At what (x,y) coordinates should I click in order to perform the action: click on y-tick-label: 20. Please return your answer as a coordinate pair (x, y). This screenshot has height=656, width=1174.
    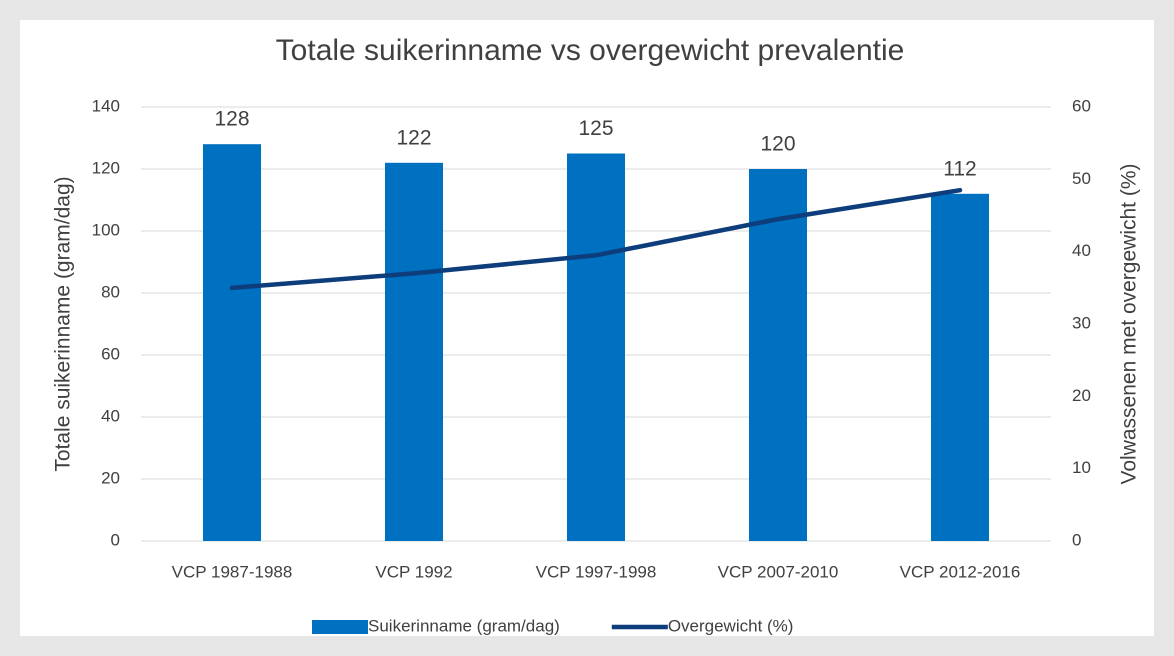
    Looking at the image, I should click on (110, 477).